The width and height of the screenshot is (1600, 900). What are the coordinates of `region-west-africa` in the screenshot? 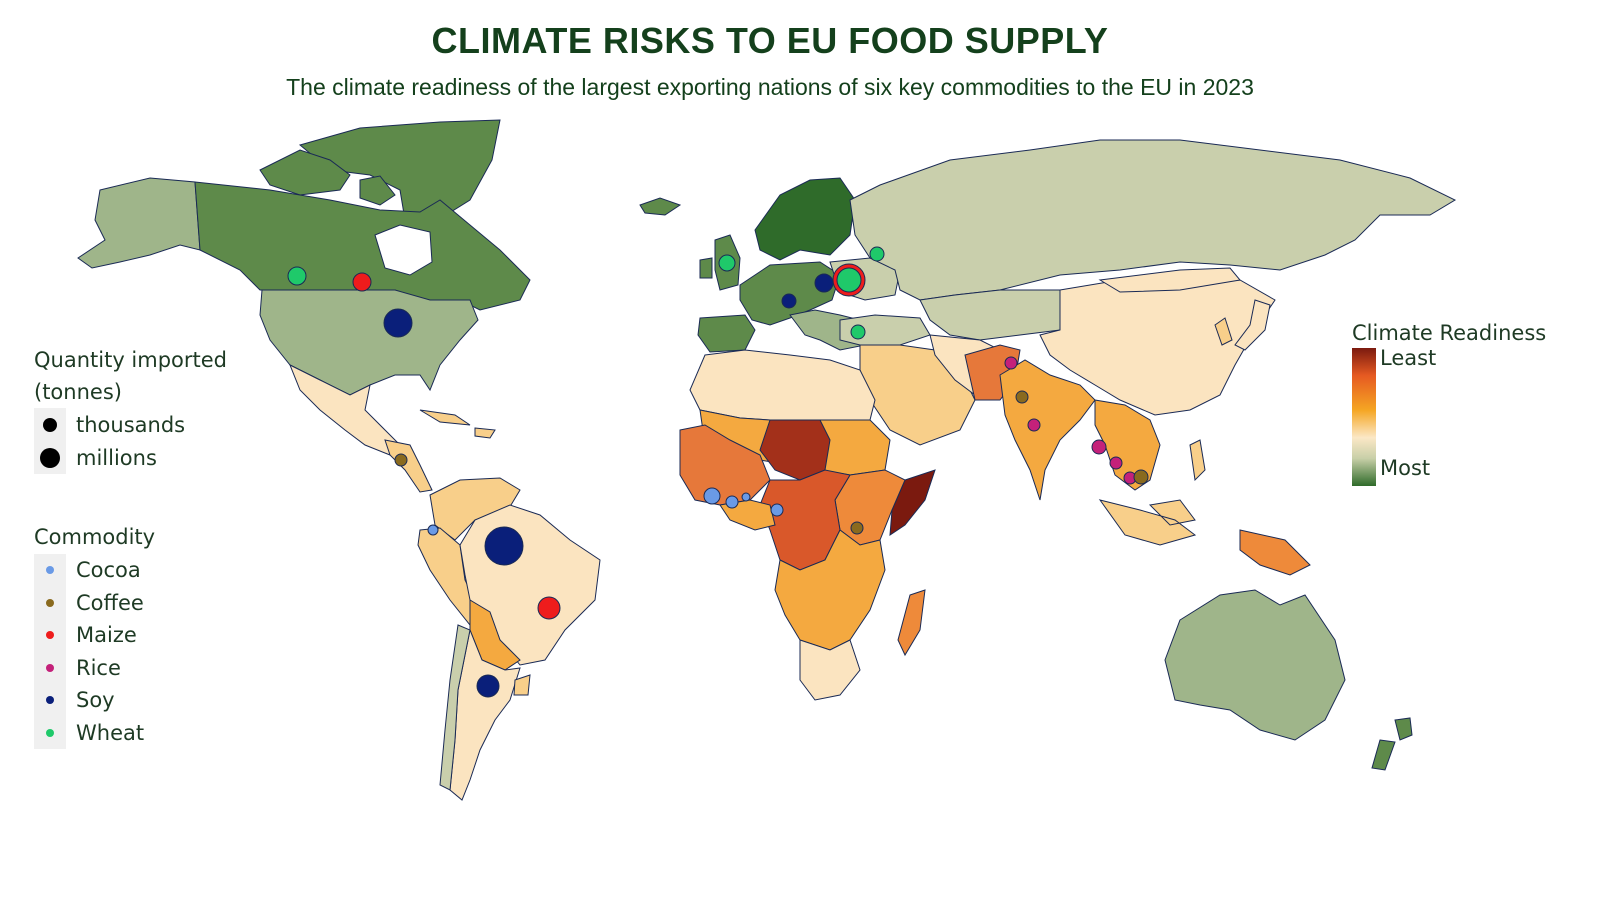 It's located at (725, 465).